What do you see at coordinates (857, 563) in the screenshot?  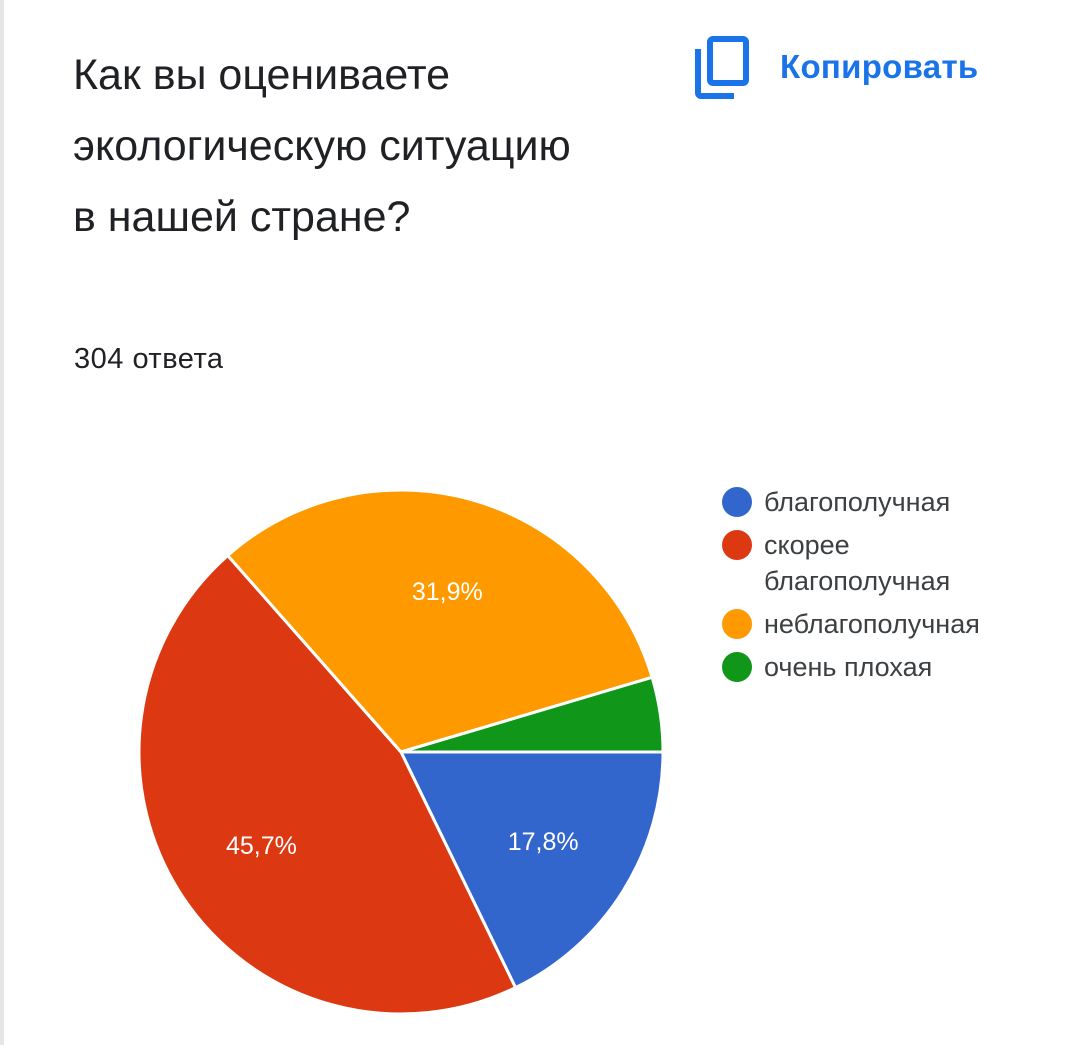 I see `legend-label: скорее благополучная` at bounding box center [857, 563].